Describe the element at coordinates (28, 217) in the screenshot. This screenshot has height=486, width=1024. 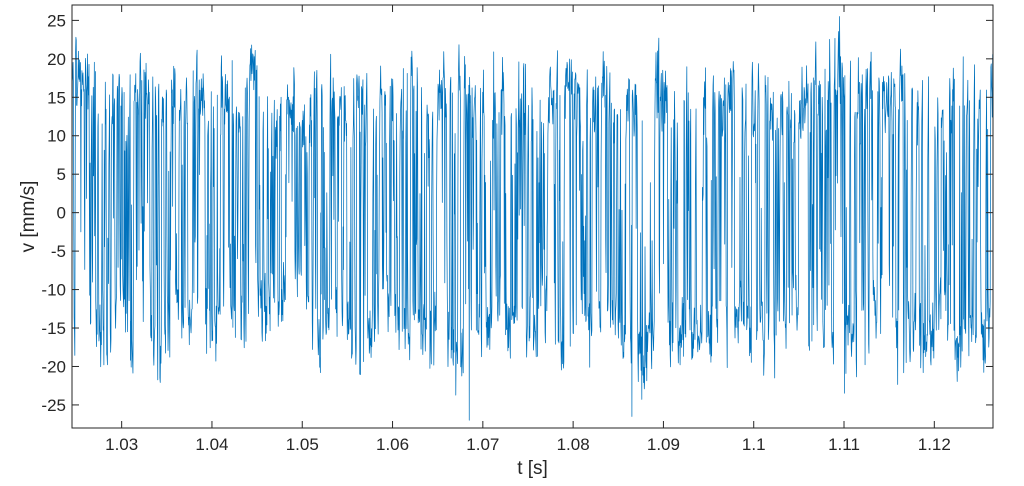
I see `y-axis-label: v [mm/s]` at that location.